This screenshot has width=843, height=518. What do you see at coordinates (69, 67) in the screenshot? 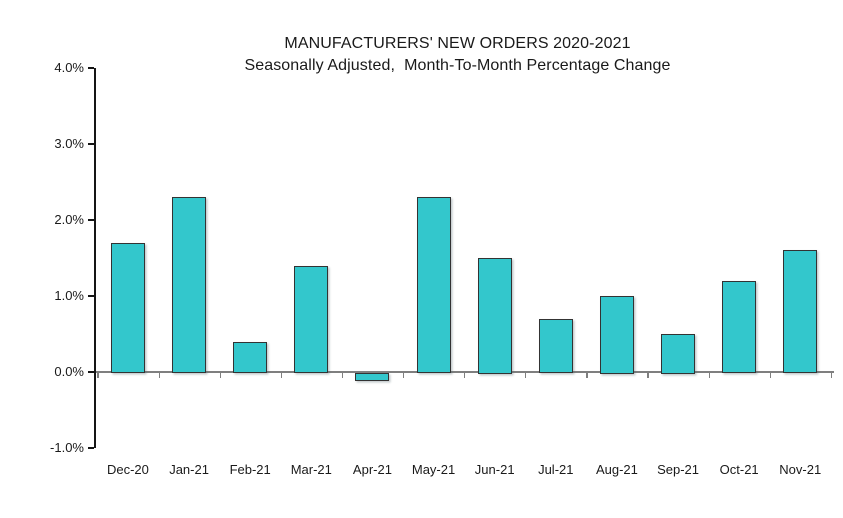
I see `y-tick-label: 4.0%` at bounding box center [69, 67].